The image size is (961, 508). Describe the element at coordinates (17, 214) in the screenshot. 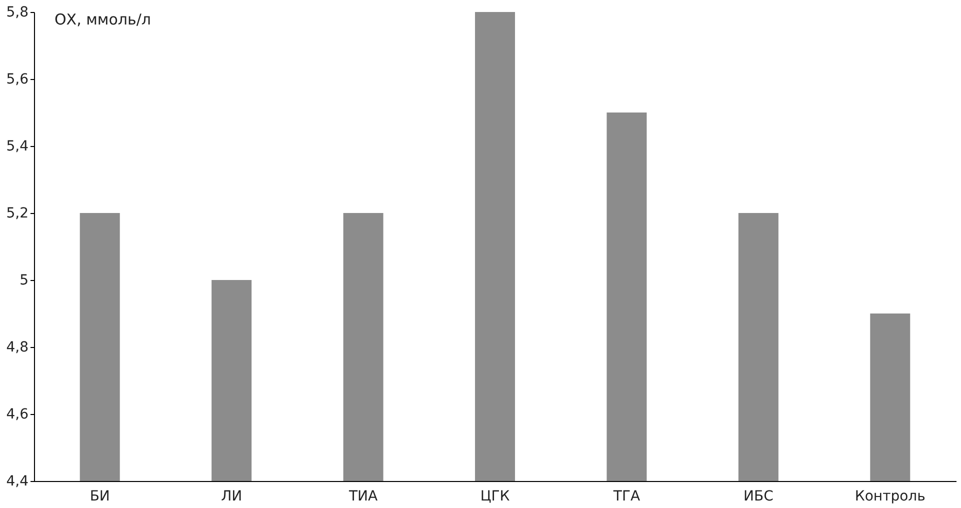

I see `y-tick-label: 5,2` at that location.